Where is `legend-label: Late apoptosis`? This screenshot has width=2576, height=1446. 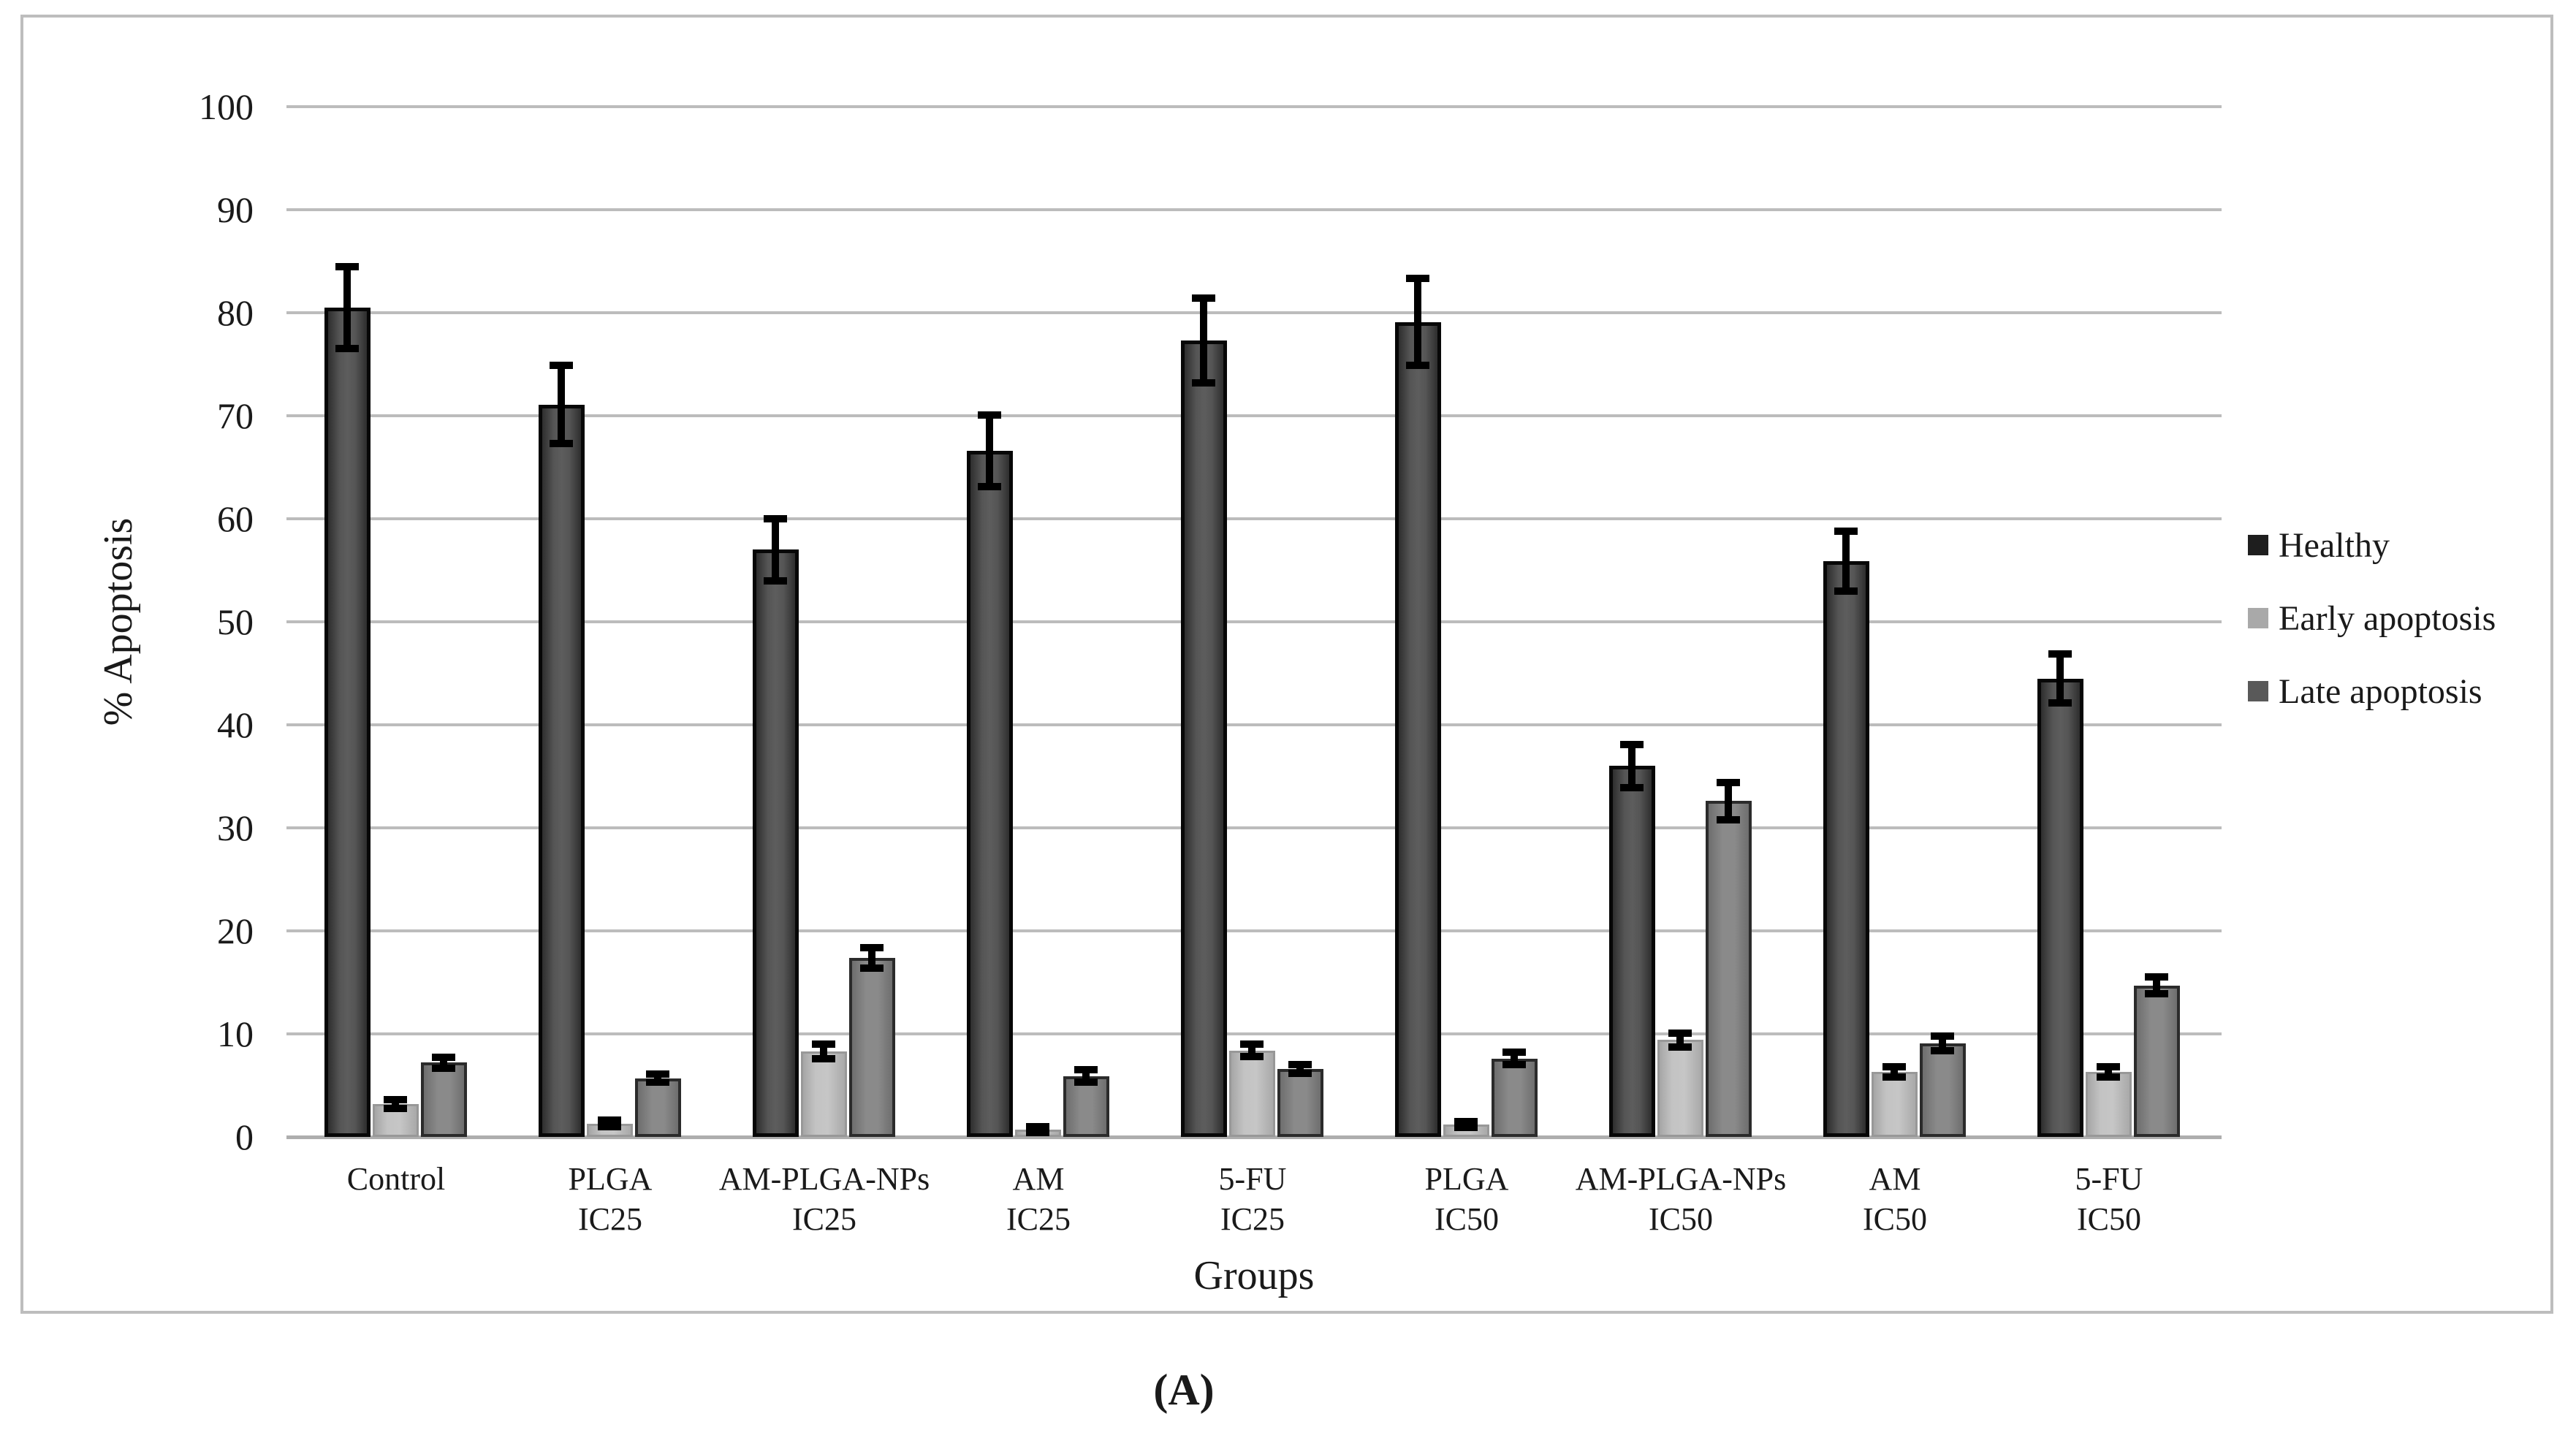
legend-label: Late apoptosis is located at coordinates (2380, 691).